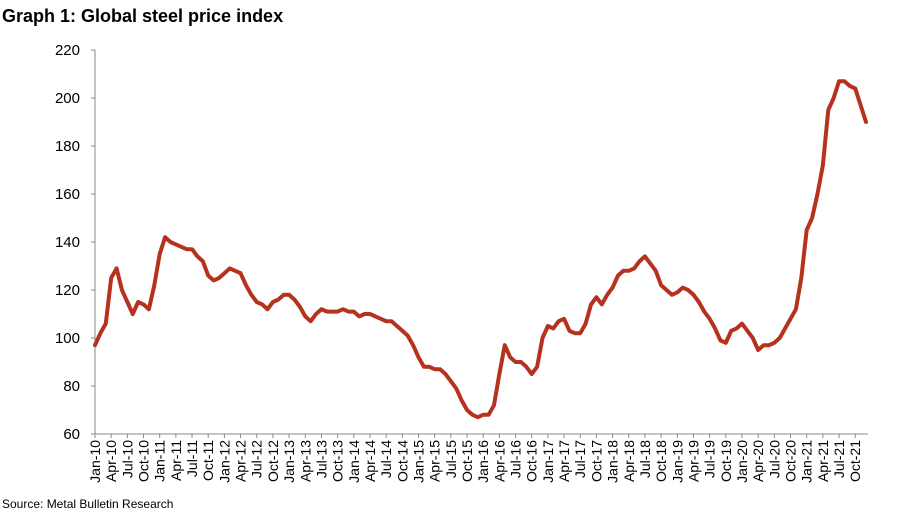  I want to click on y-tick-label: 160, so click(67, 194).